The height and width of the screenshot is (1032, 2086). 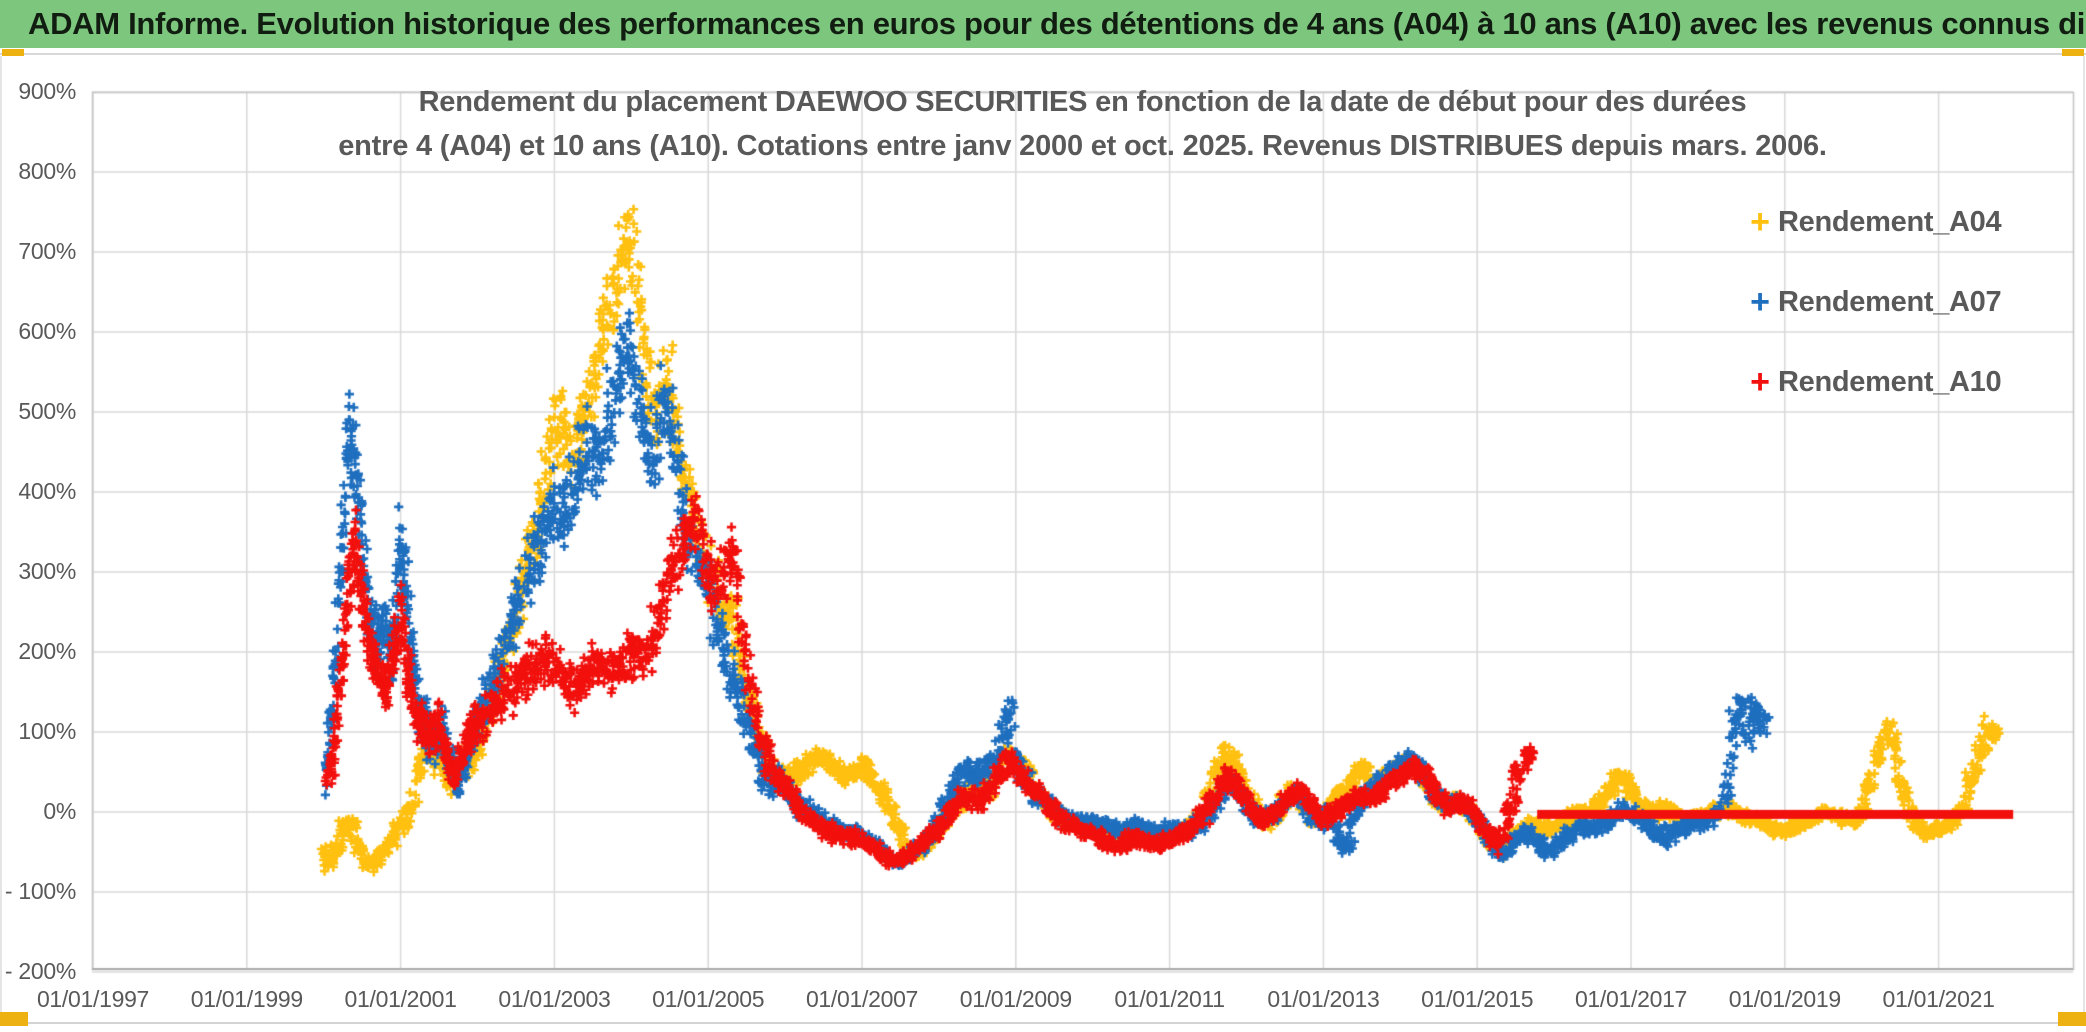 I want to click on y-axis-tick-label: 200%, so click(x=47, y=651).